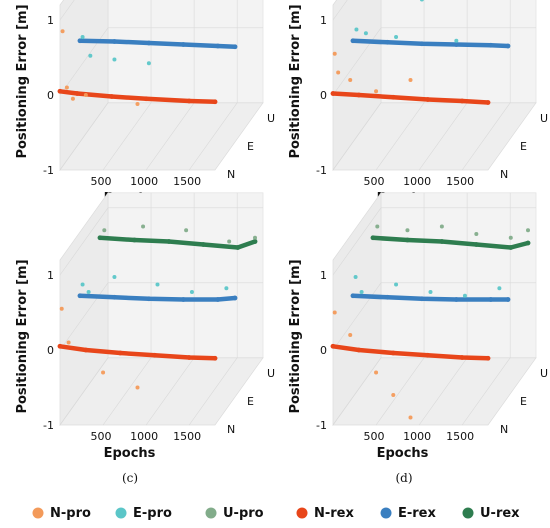  Describe the element at coordinates (234, 513) in the screenshot. I see `legend-item: U-pro` at that location.